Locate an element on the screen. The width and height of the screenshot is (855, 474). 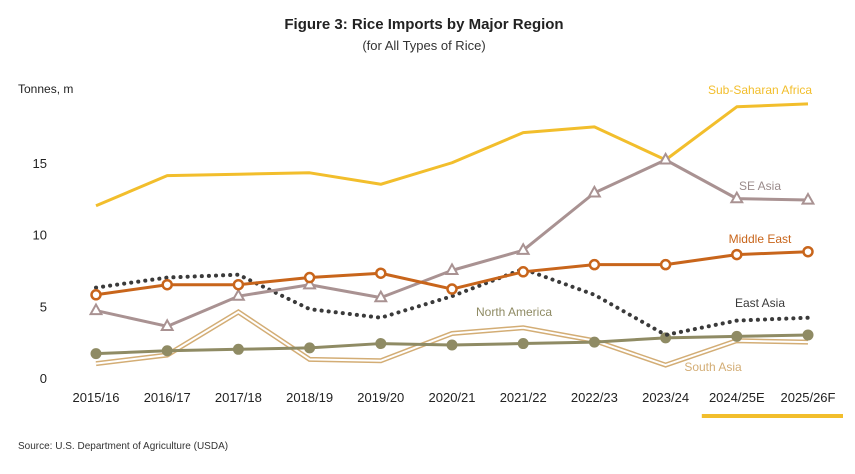
y-tick-label: 15 is located at coordinates (40, 163).